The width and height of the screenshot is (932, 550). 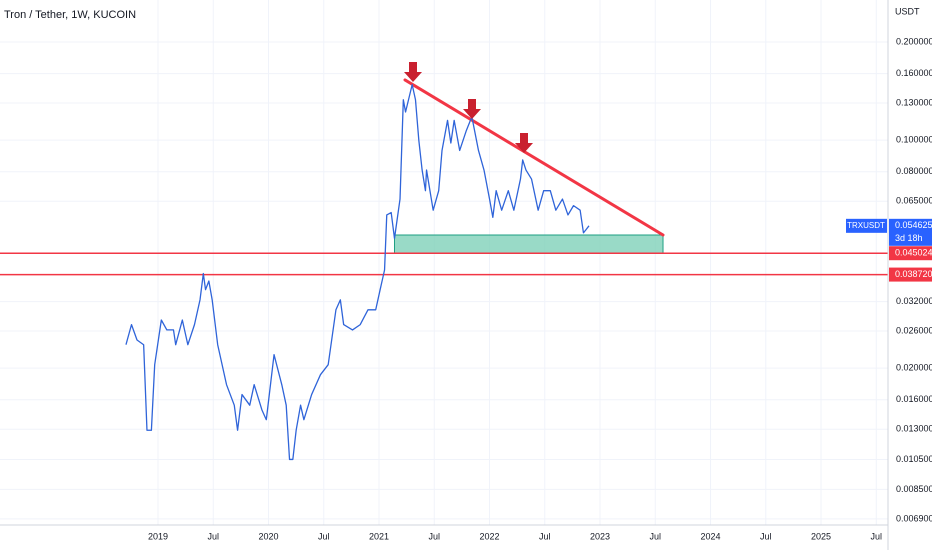 What do you see at coordinates (914, 301) in the screenshot?
I see `y-tick-label: 0.032000` at bounding box center [914, 301].